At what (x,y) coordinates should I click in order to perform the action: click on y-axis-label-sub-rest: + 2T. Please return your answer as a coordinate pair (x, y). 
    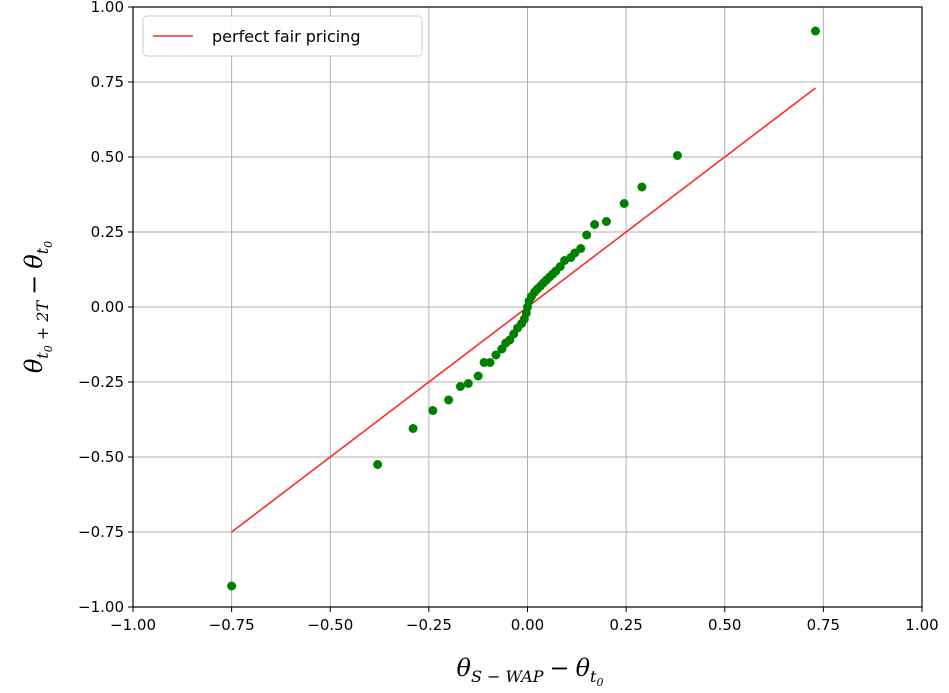
    Looking at the image, I should click on (42, 323).